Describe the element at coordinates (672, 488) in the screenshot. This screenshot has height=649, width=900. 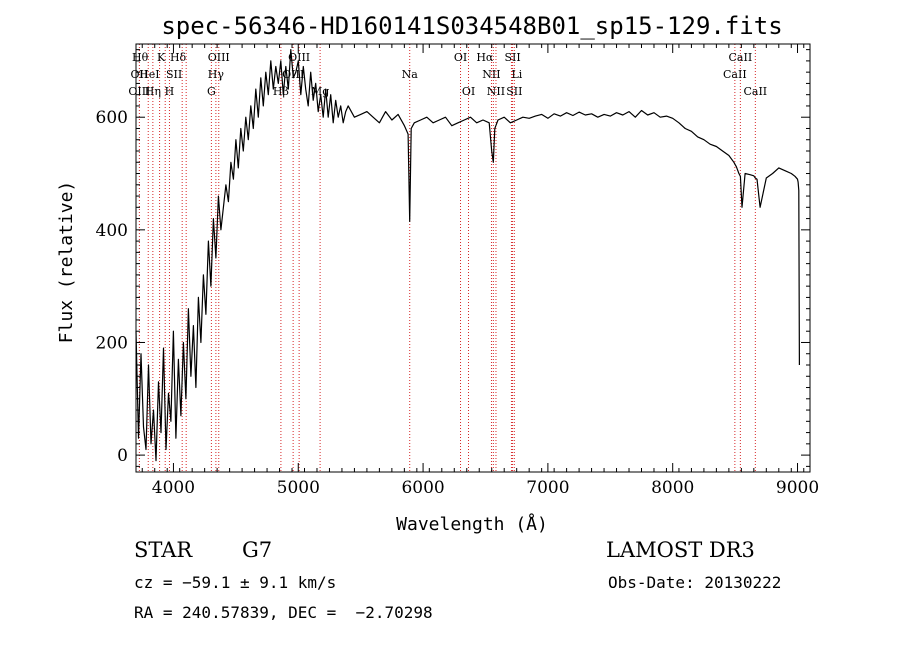
I see `x-tick-label: 8000` at that location.